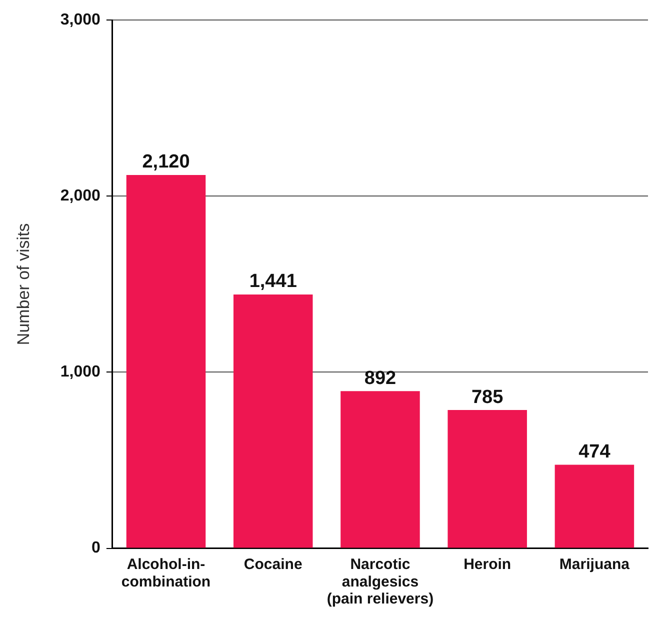 The height and width of the screenshot is (618, 650). What do you see at coordinates (166, 573) in the screenshot?
I see `x-tick-label: Alcohol-in- combination` at bounding box center [166, 573].